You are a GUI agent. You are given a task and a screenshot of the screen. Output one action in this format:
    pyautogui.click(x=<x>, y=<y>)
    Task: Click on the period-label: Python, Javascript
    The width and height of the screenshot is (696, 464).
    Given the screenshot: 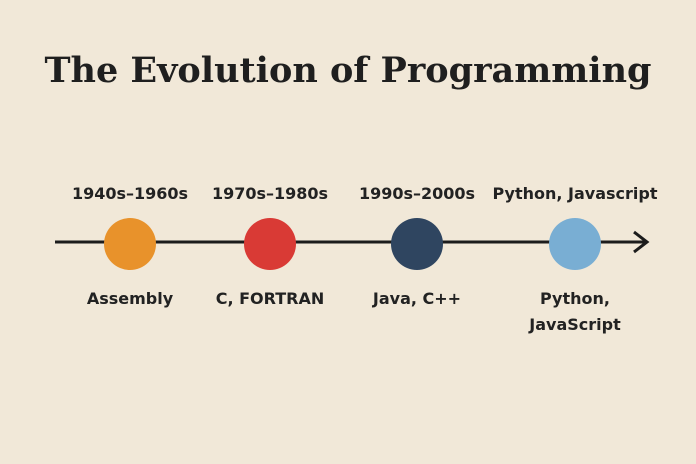 What is the action you would take?
    pyautogui.click(x=575, y=193)
    